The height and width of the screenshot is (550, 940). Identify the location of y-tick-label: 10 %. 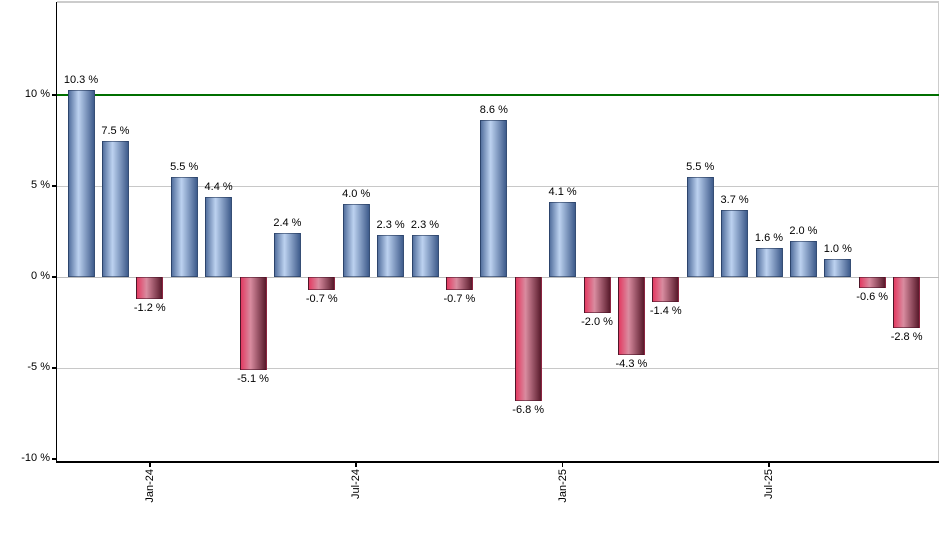
(37, 94).